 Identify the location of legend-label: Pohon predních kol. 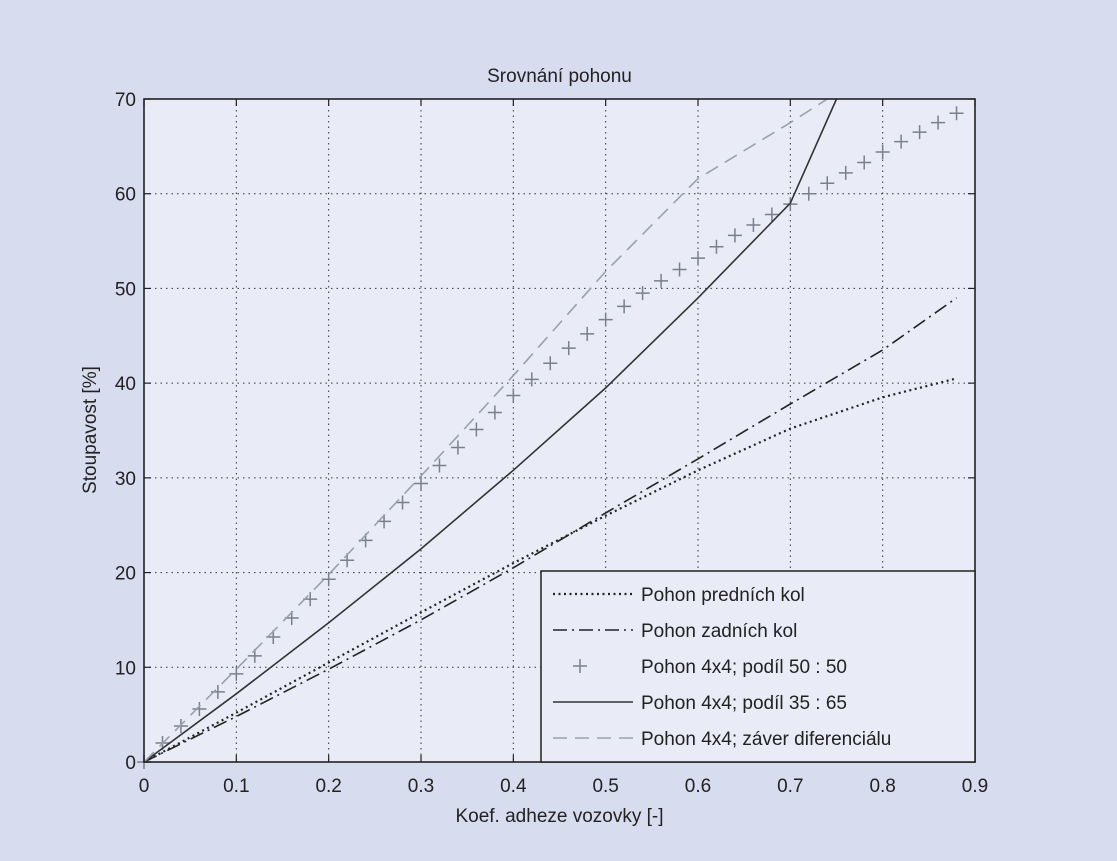
(723, 595).